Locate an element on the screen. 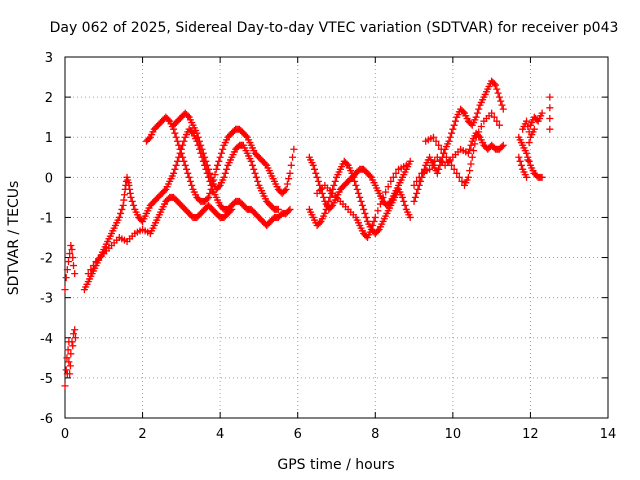  x-axis-label: GPS time / hours is located at coordinates (335, 465).